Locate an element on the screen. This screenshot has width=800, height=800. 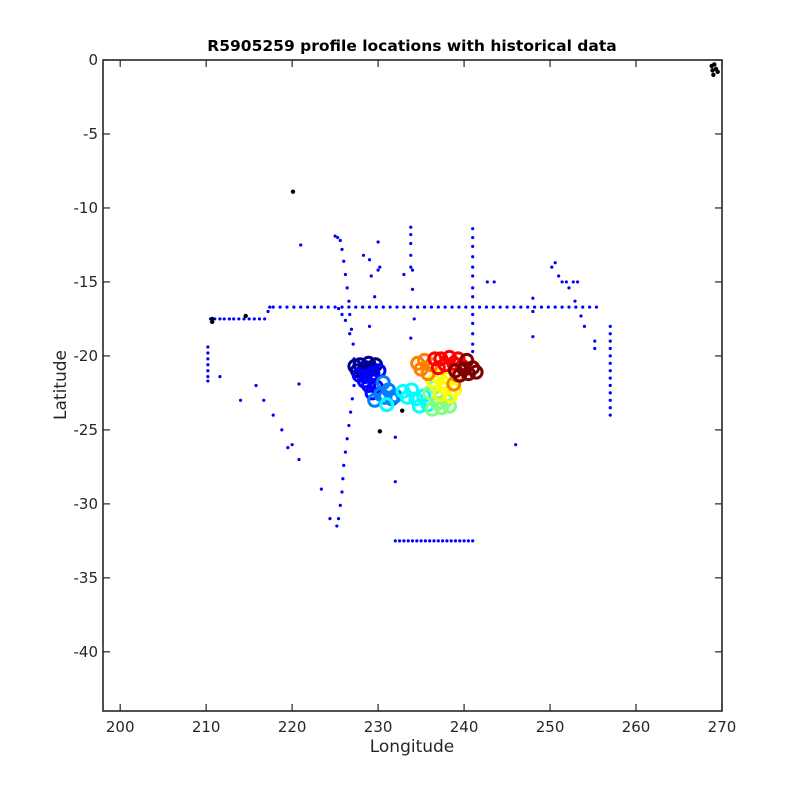
x-tick-label: 220 is located at coordinates (292, 727).